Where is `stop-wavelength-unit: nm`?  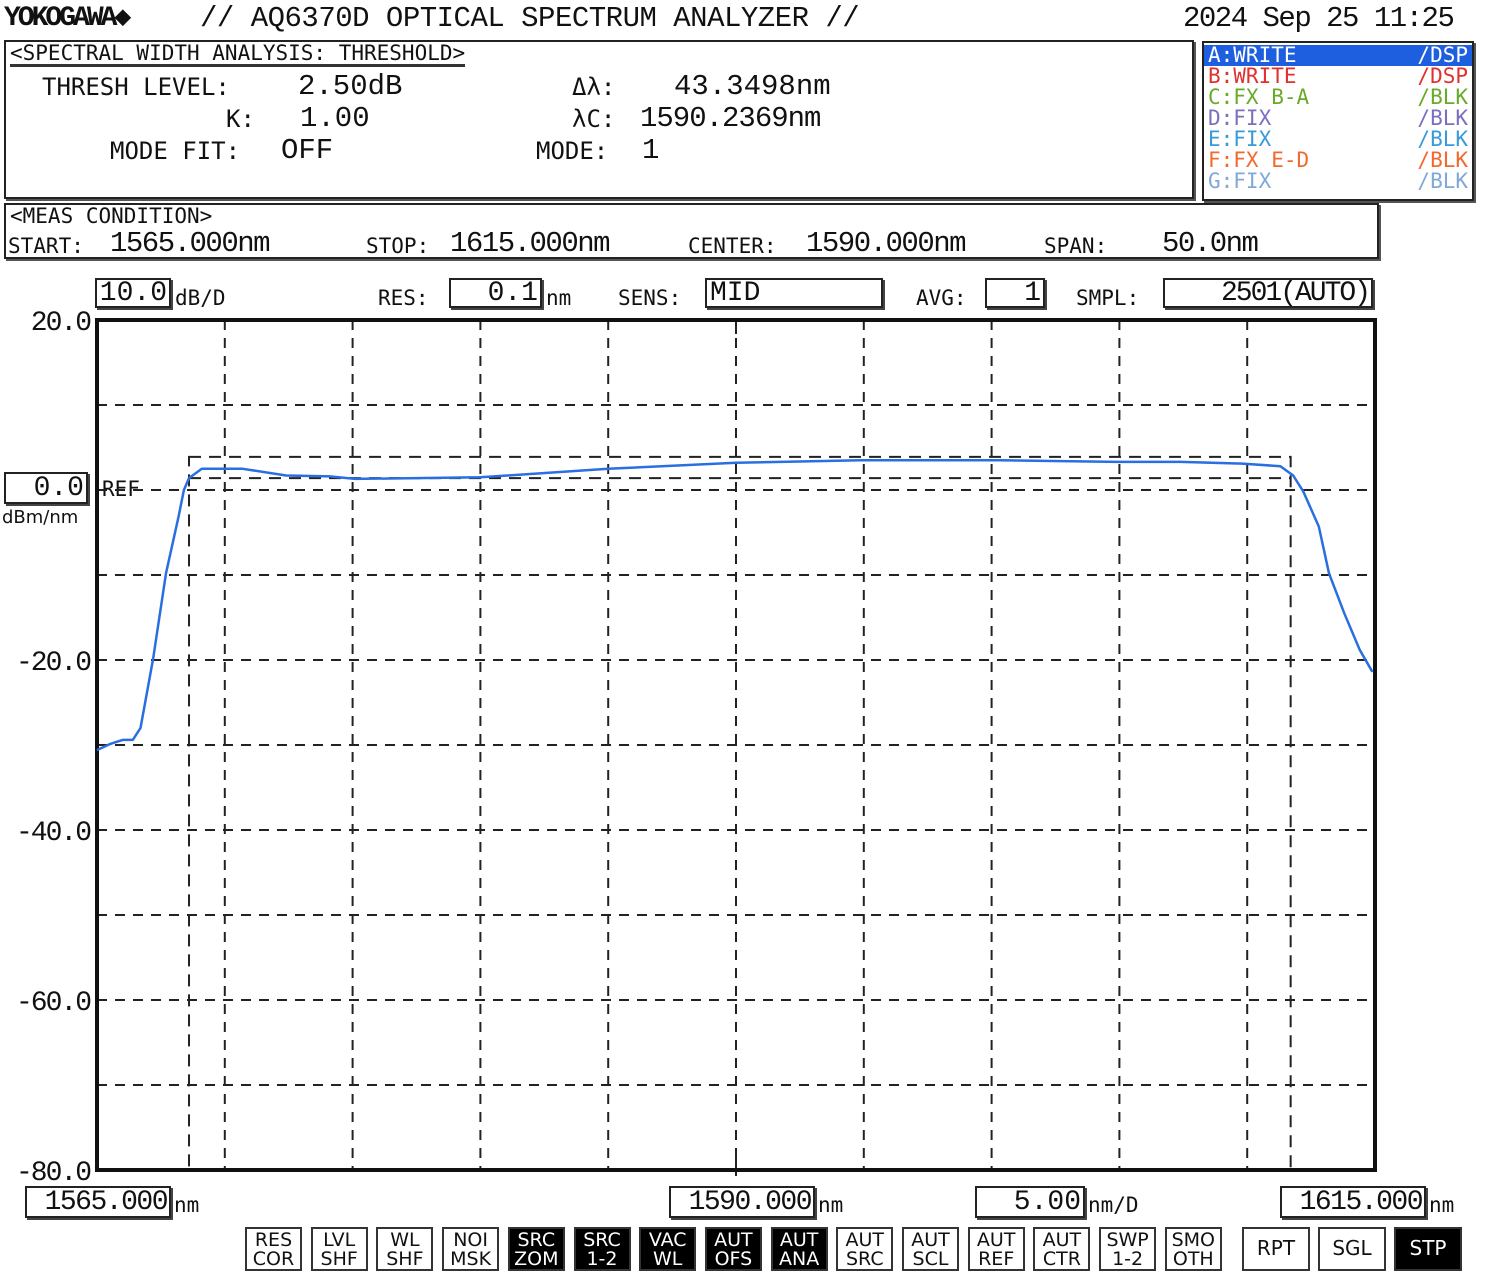
stop-wavelength-unit: nm is located at coordinates (1442, 1205).